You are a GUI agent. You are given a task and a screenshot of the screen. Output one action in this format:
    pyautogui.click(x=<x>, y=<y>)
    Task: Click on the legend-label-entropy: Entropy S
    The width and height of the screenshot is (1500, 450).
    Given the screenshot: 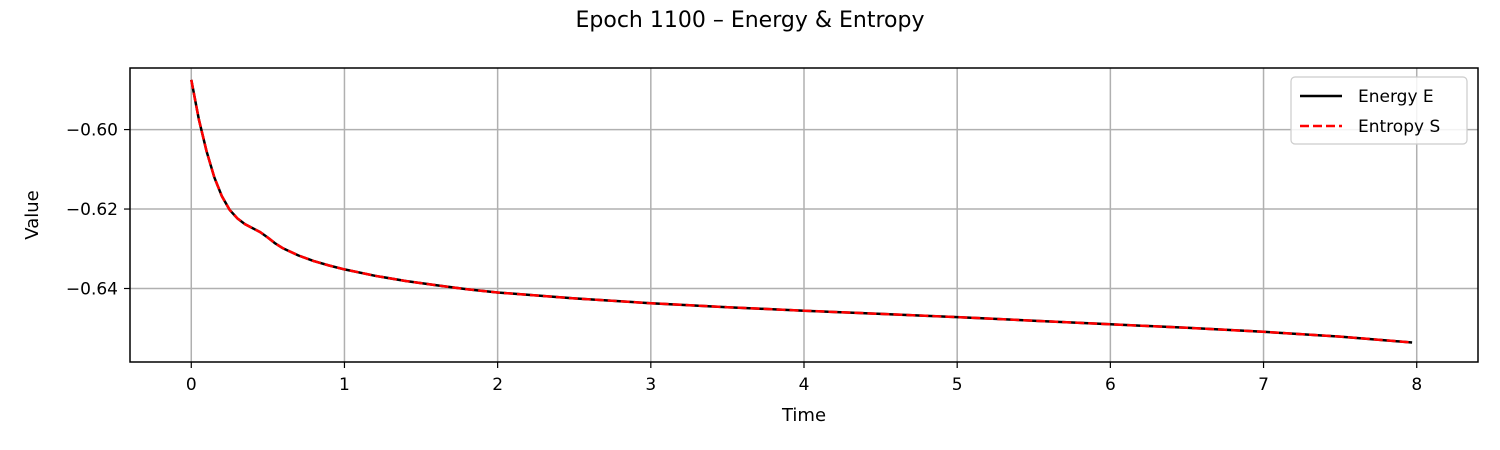 What is the action you would take?
    pyautogui.click(x=1399, y=127)
    